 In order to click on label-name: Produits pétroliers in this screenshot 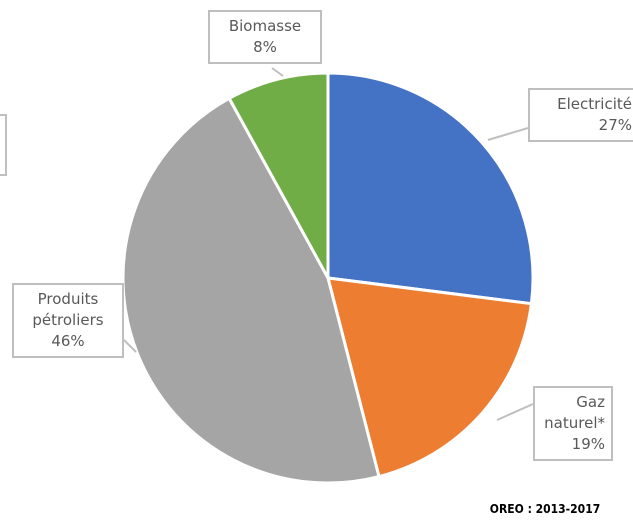, I will do `click(68, 309)`.